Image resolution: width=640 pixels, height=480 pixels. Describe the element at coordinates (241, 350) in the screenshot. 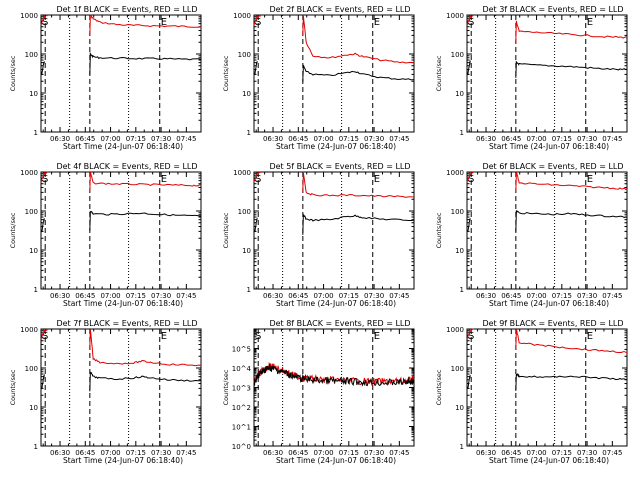

I see `y-tick-label: 10^5` at that location.